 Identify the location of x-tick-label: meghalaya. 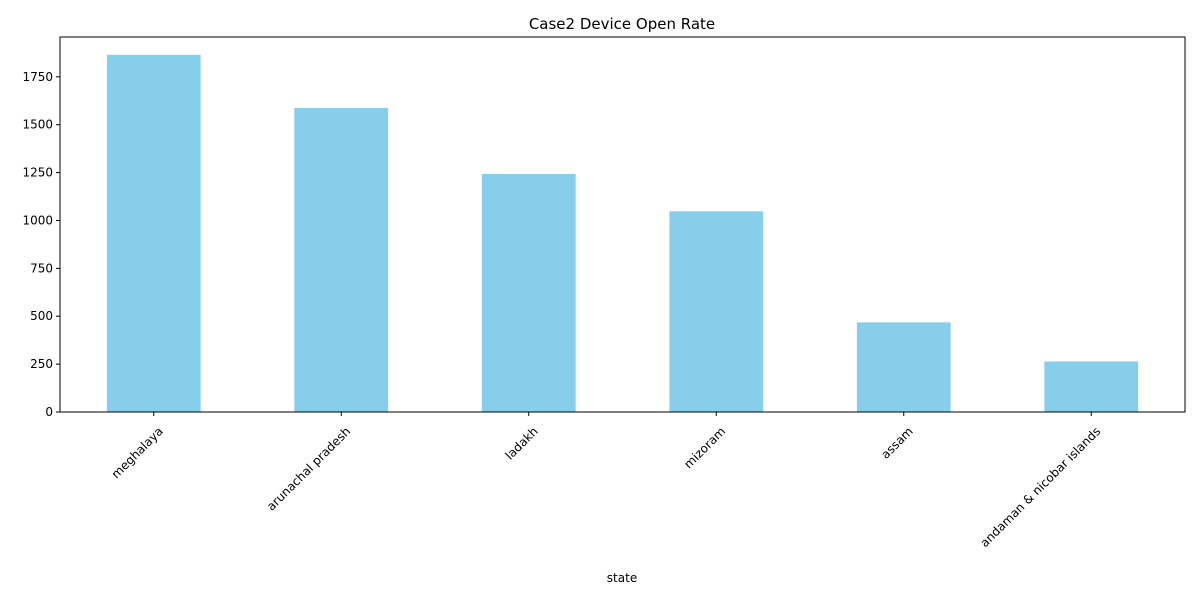
(137, 452).